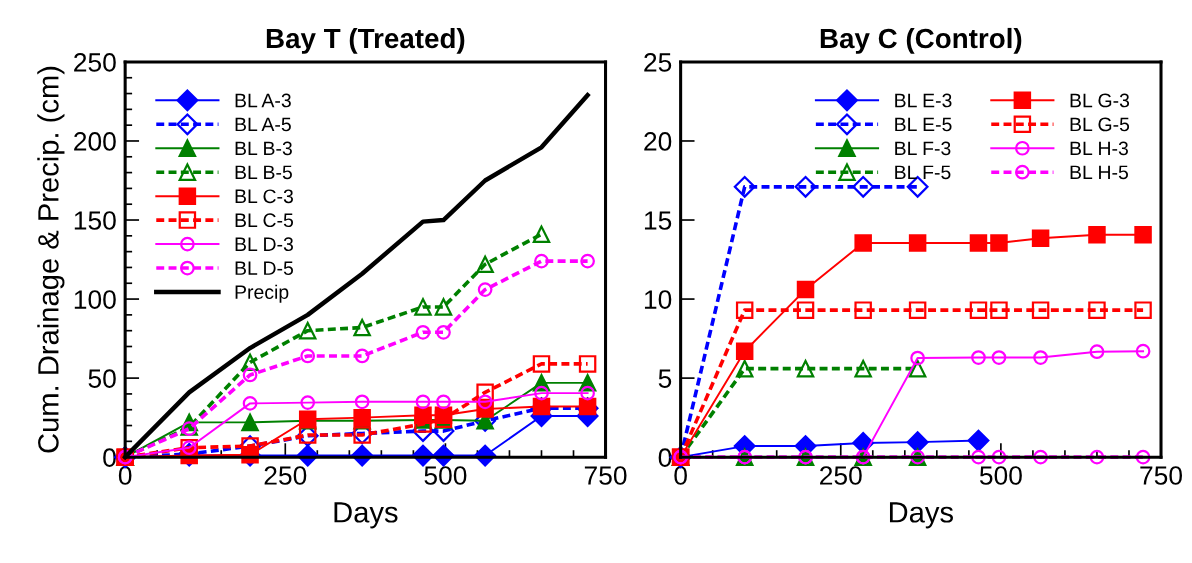 The width and height of the screenshot is (1192, 563). Describe the element at coordinates (665, 378) in the screenshot. I see `y-tick-label: 5` at that location.